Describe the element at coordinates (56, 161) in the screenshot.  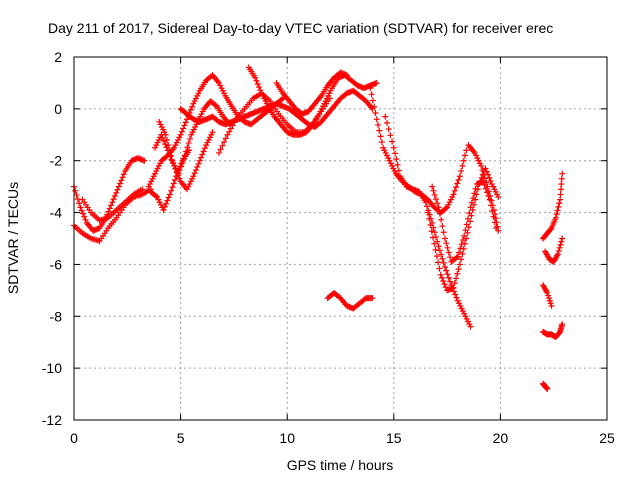
I see `y-tick-label: -2` at that location.